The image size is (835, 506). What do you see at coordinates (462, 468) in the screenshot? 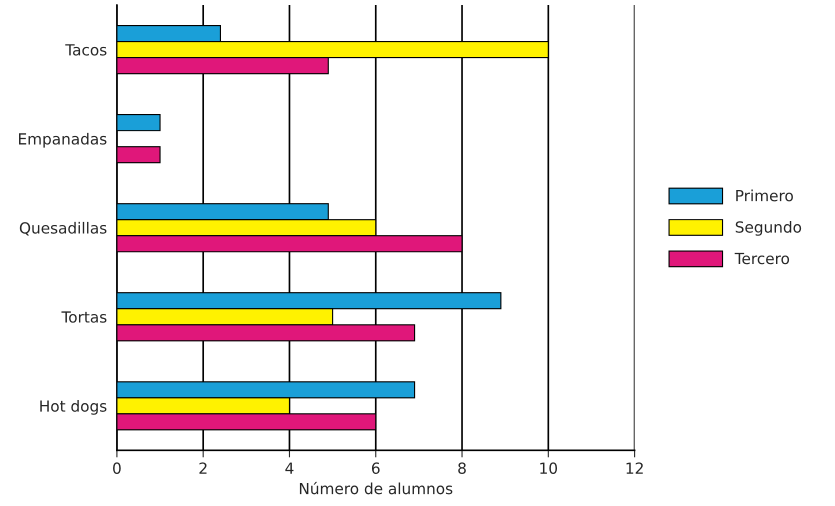
I see `x-tick-label: 8` at bounding box center [462, 468].